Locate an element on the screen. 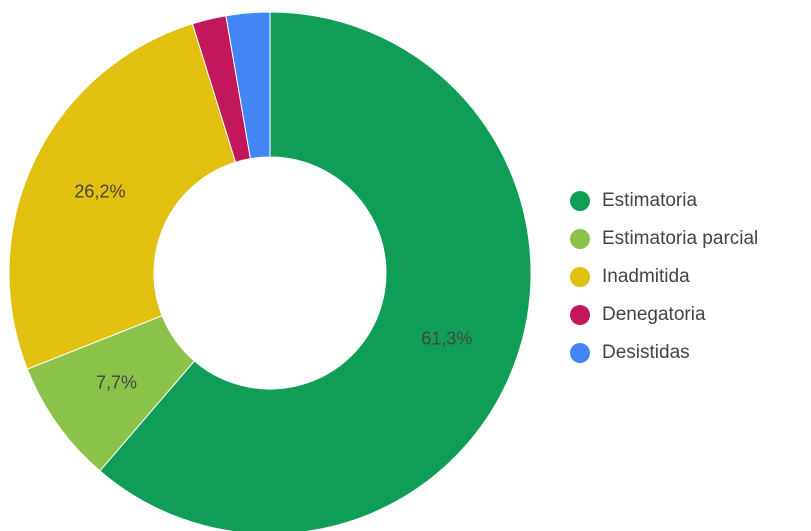 The height and width of the screenshot is (531, 811). legend-item-inadmitida: Inadmitida is located at coordinates (664, 277).